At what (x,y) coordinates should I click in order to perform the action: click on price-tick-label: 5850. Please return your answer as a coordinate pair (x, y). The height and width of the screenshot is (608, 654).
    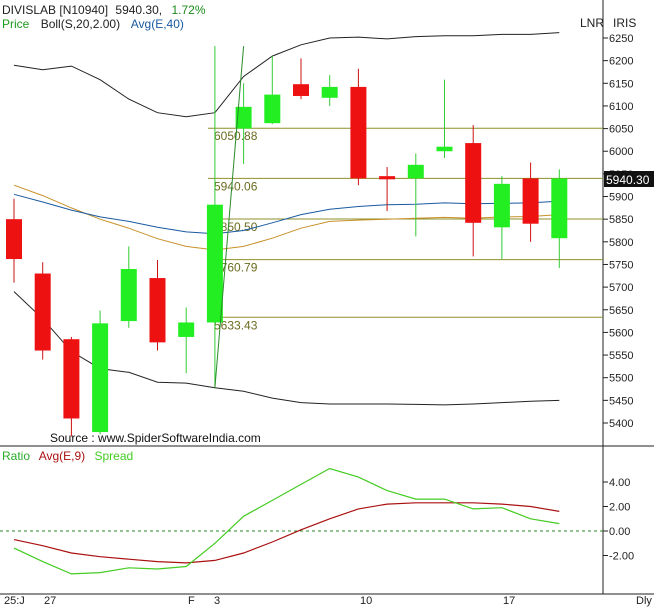
    Looking at the image, I should click on (621, 220).